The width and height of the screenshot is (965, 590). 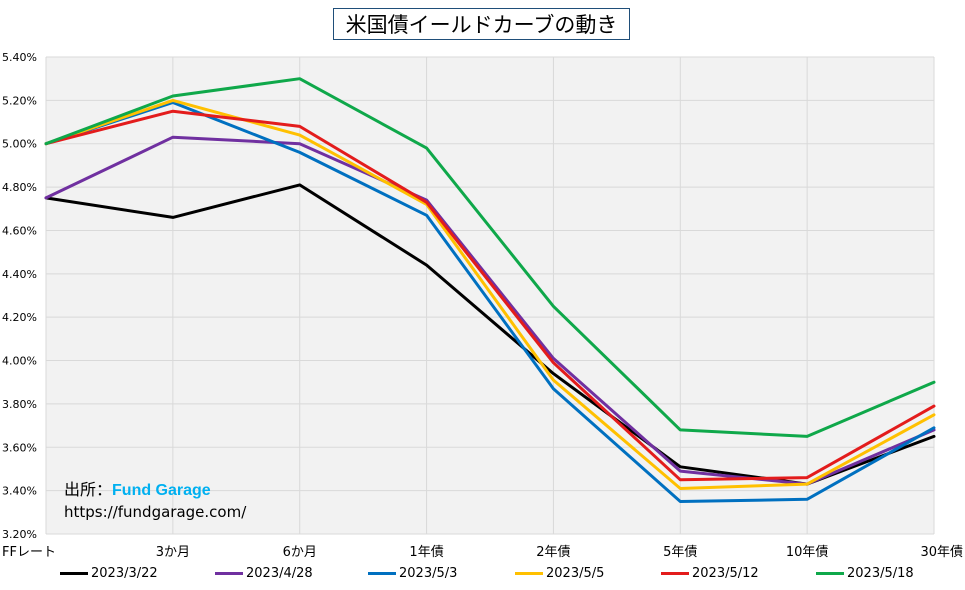 I want to click on x-tick-label: FFレート, so click(x=29, y=552).